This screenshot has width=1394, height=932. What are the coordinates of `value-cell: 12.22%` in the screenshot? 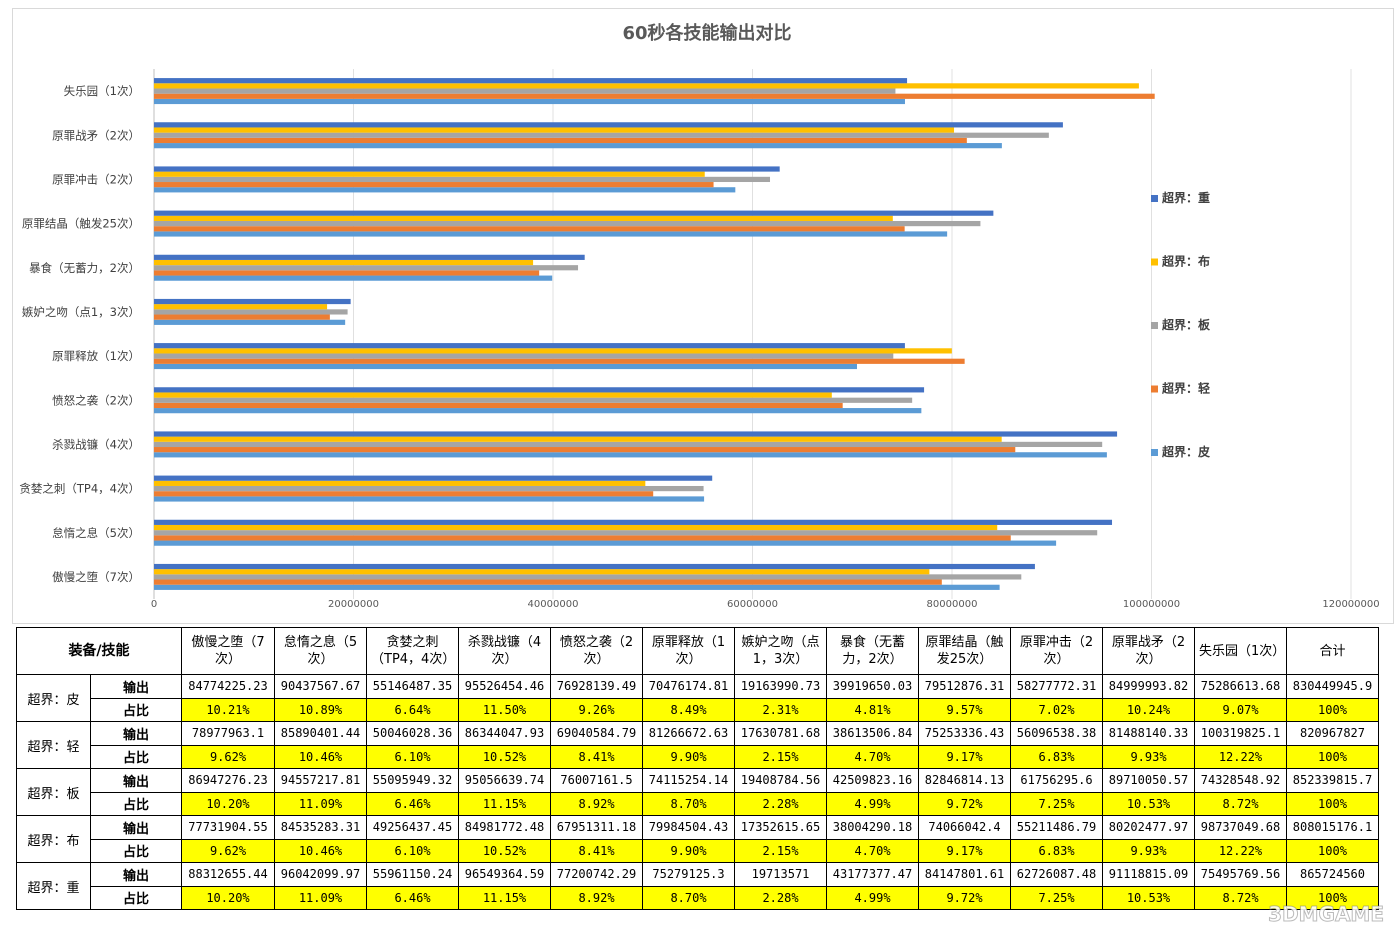 It's located at (1240, 756).